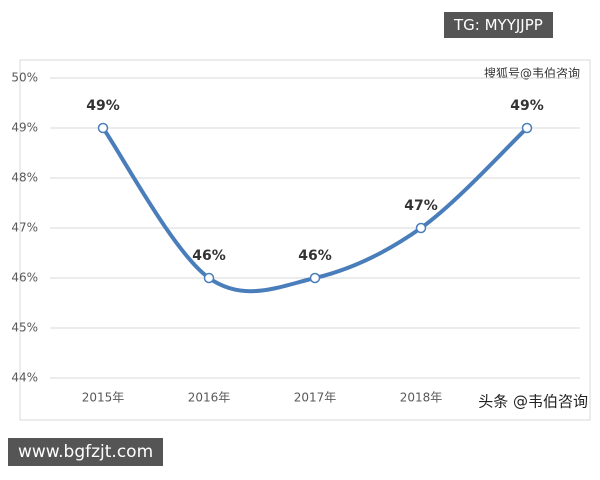 This screenshot has width=600, height=480. I want to click on y-tick-label: 47%, so click(24, 228).